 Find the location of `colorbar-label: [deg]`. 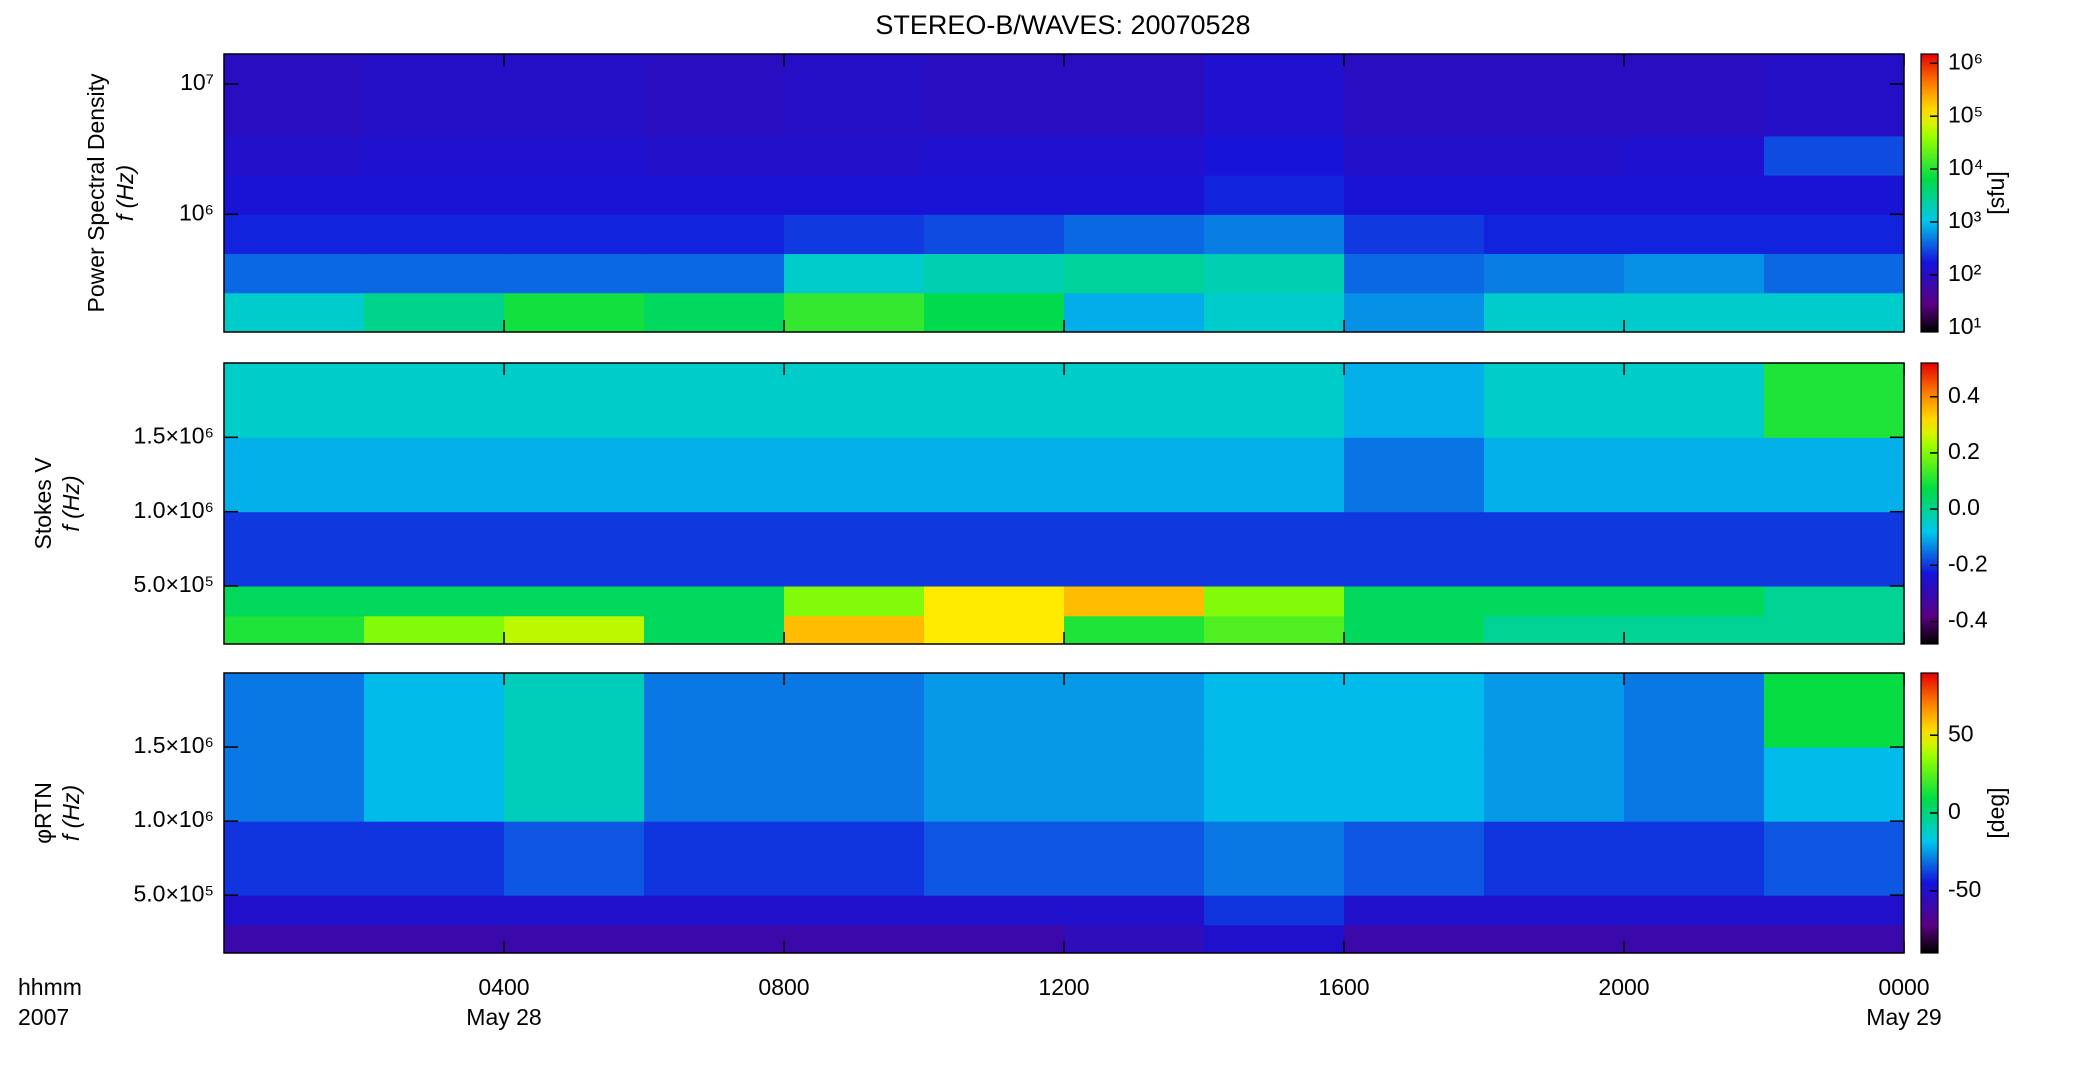

colorbar-label: [deg] is located at coordinates (1996, 812).